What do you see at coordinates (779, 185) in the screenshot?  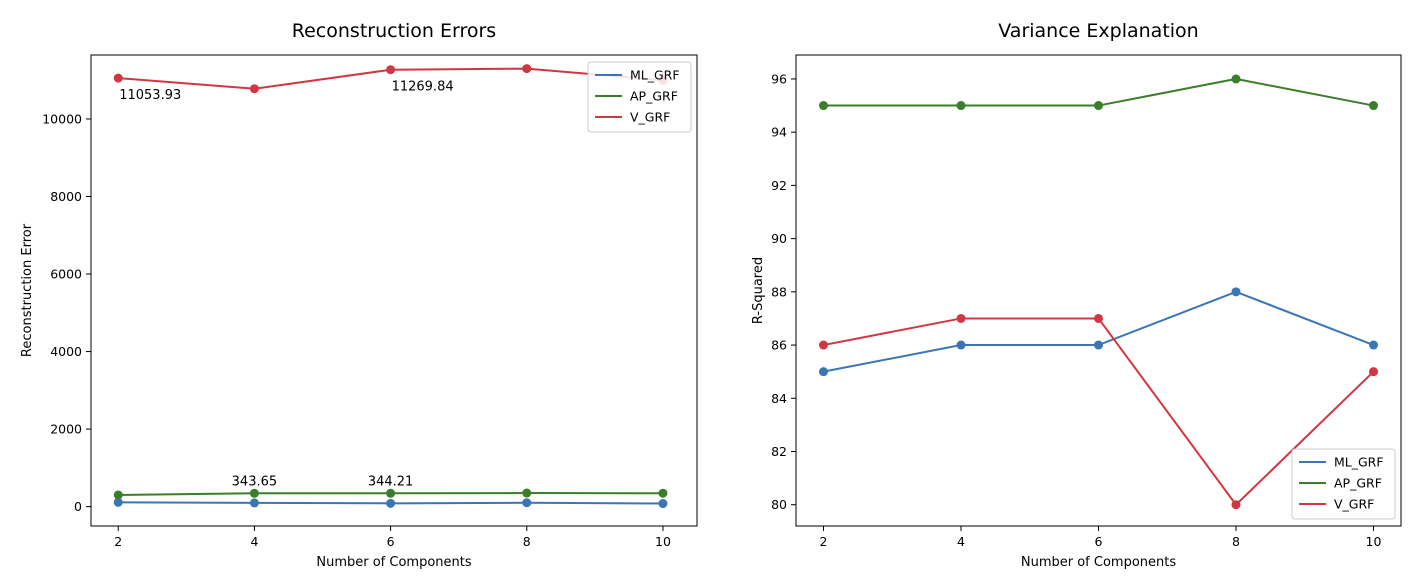 I see `y-tick-label: 92` at bounding box center [779, 185].